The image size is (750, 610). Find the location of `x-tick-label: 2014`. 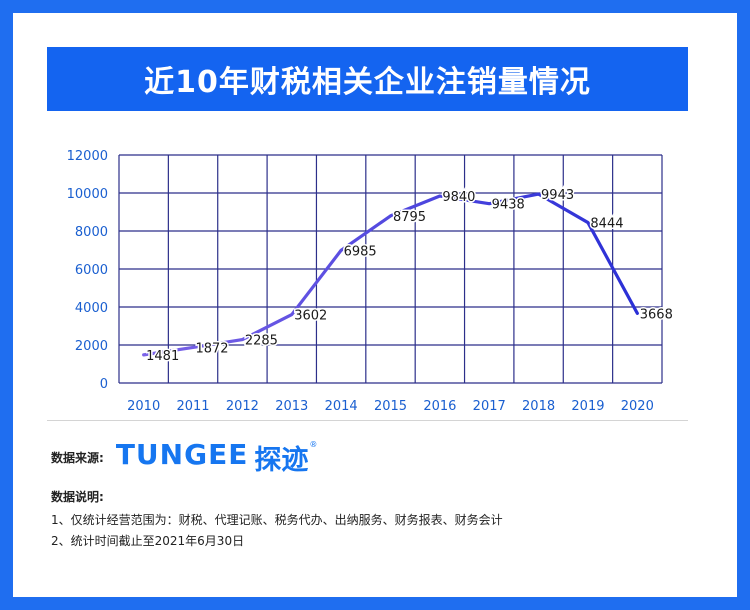

x-tick-label: 2014 is located at coordinates (341, 406).